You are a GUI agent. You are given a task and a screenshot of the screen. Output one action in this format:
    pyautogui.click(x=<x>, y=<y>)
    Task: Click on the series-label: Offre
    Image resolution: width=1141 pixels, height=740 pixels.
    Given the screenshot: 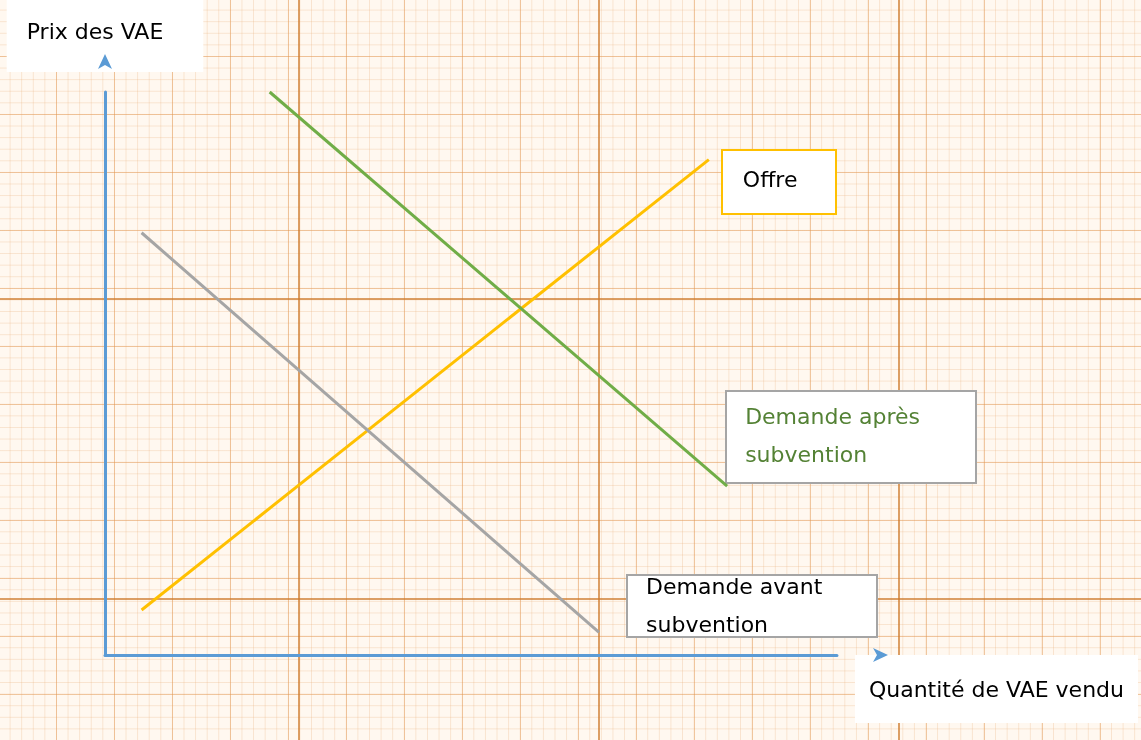 What is the action you would take?
    pyautogui.click(x=770, y=179)
    